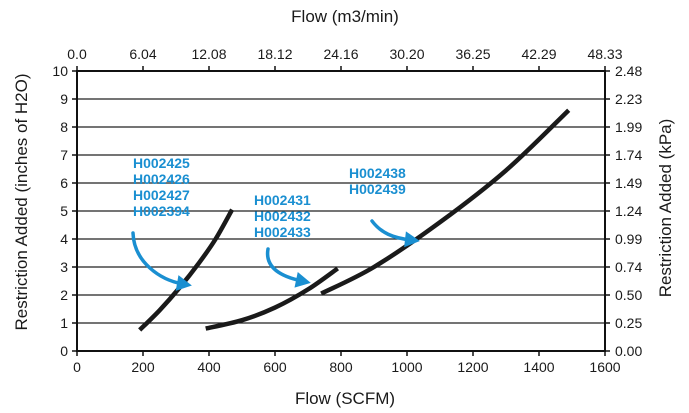  Describe the element at coordinates (143, 367) in the screenshot. I see `x-tick-label: 200` at that location.